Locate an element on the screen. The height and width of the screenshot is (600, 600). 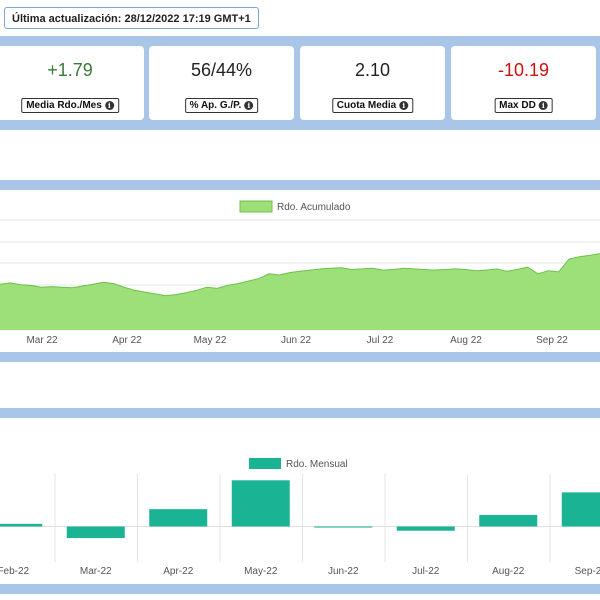
x-tick-label: Apr 22 is located at coordinates (127, 340).